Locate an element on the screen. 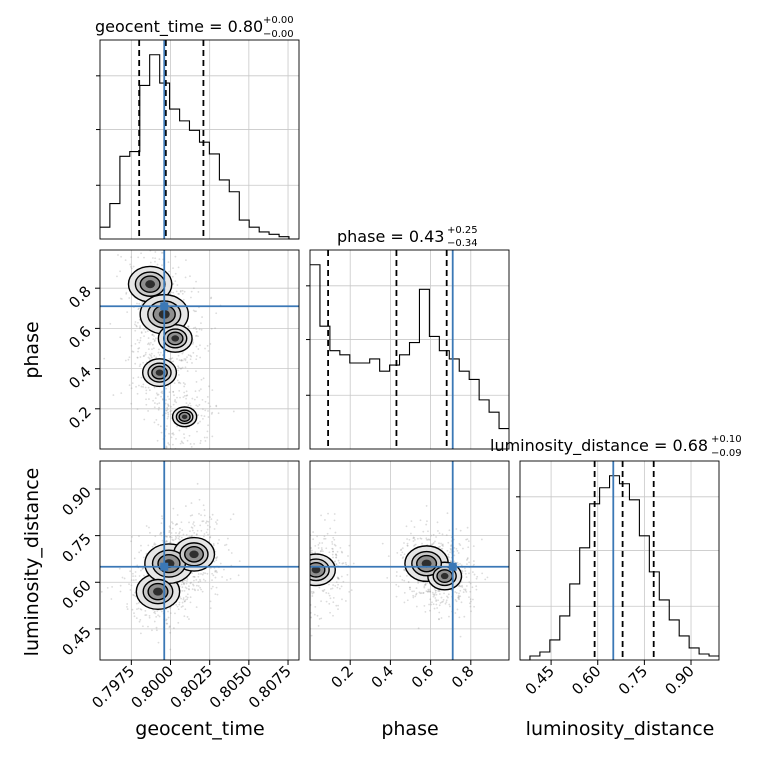 The width and height of the screenshot is (760, 760). frame-geocent_time is located at coordinates (199, 139).